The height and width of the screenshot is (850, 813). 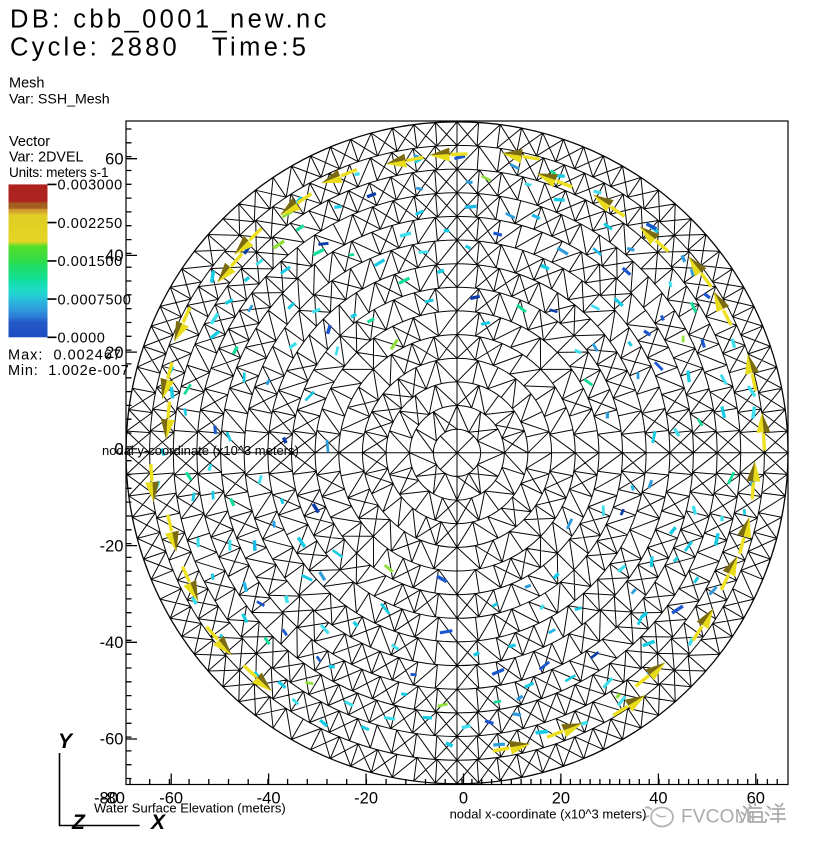 I want to click on svg-text: Var: 2DVEL, so click(x=46, y=158).